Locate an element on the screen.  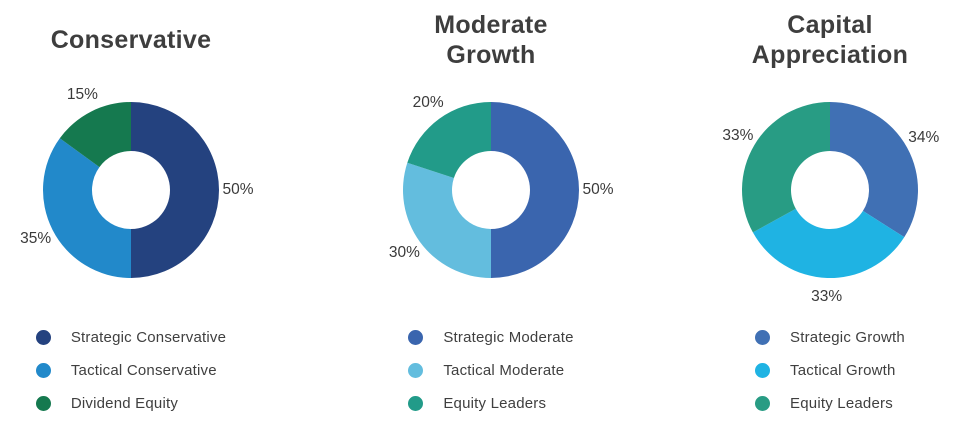
legend-item: Strategic Growth is located at coordinates (830, 337).